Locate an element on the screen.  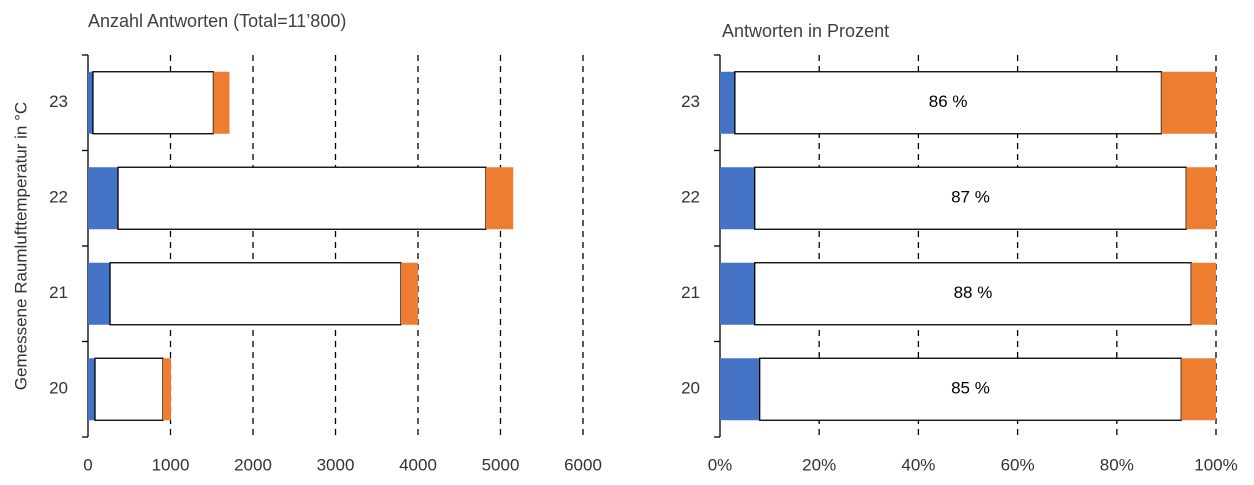
data-label: 87 % is located at coordinates (970, 197).